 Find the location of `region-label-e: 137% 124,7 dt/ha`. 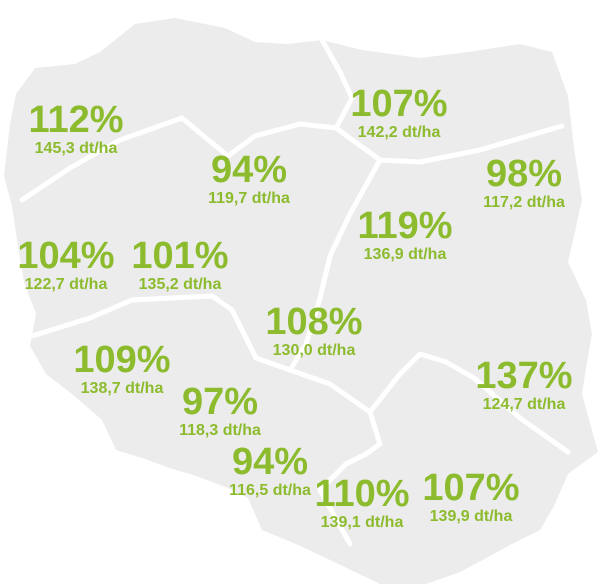

region-label-e: 137% 124,7 dt/ha is located at coordinates (523, 385).